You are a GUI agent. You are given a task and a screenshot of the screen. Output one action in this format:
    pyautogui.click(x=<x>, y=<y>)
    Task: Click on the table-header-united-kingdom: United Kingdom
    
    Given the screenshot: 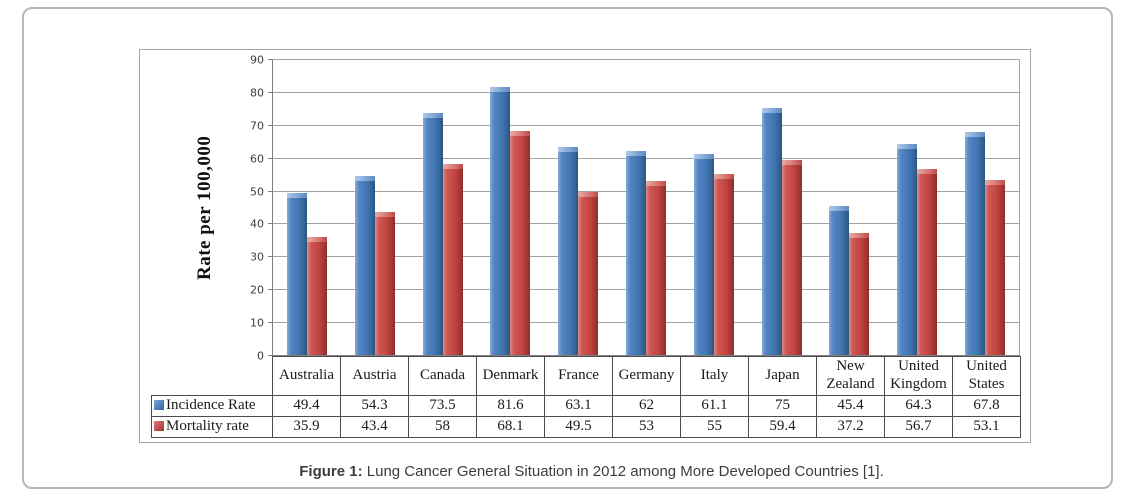 What is the action you would take?
    pyautogui.click(x=918, y=376)
    